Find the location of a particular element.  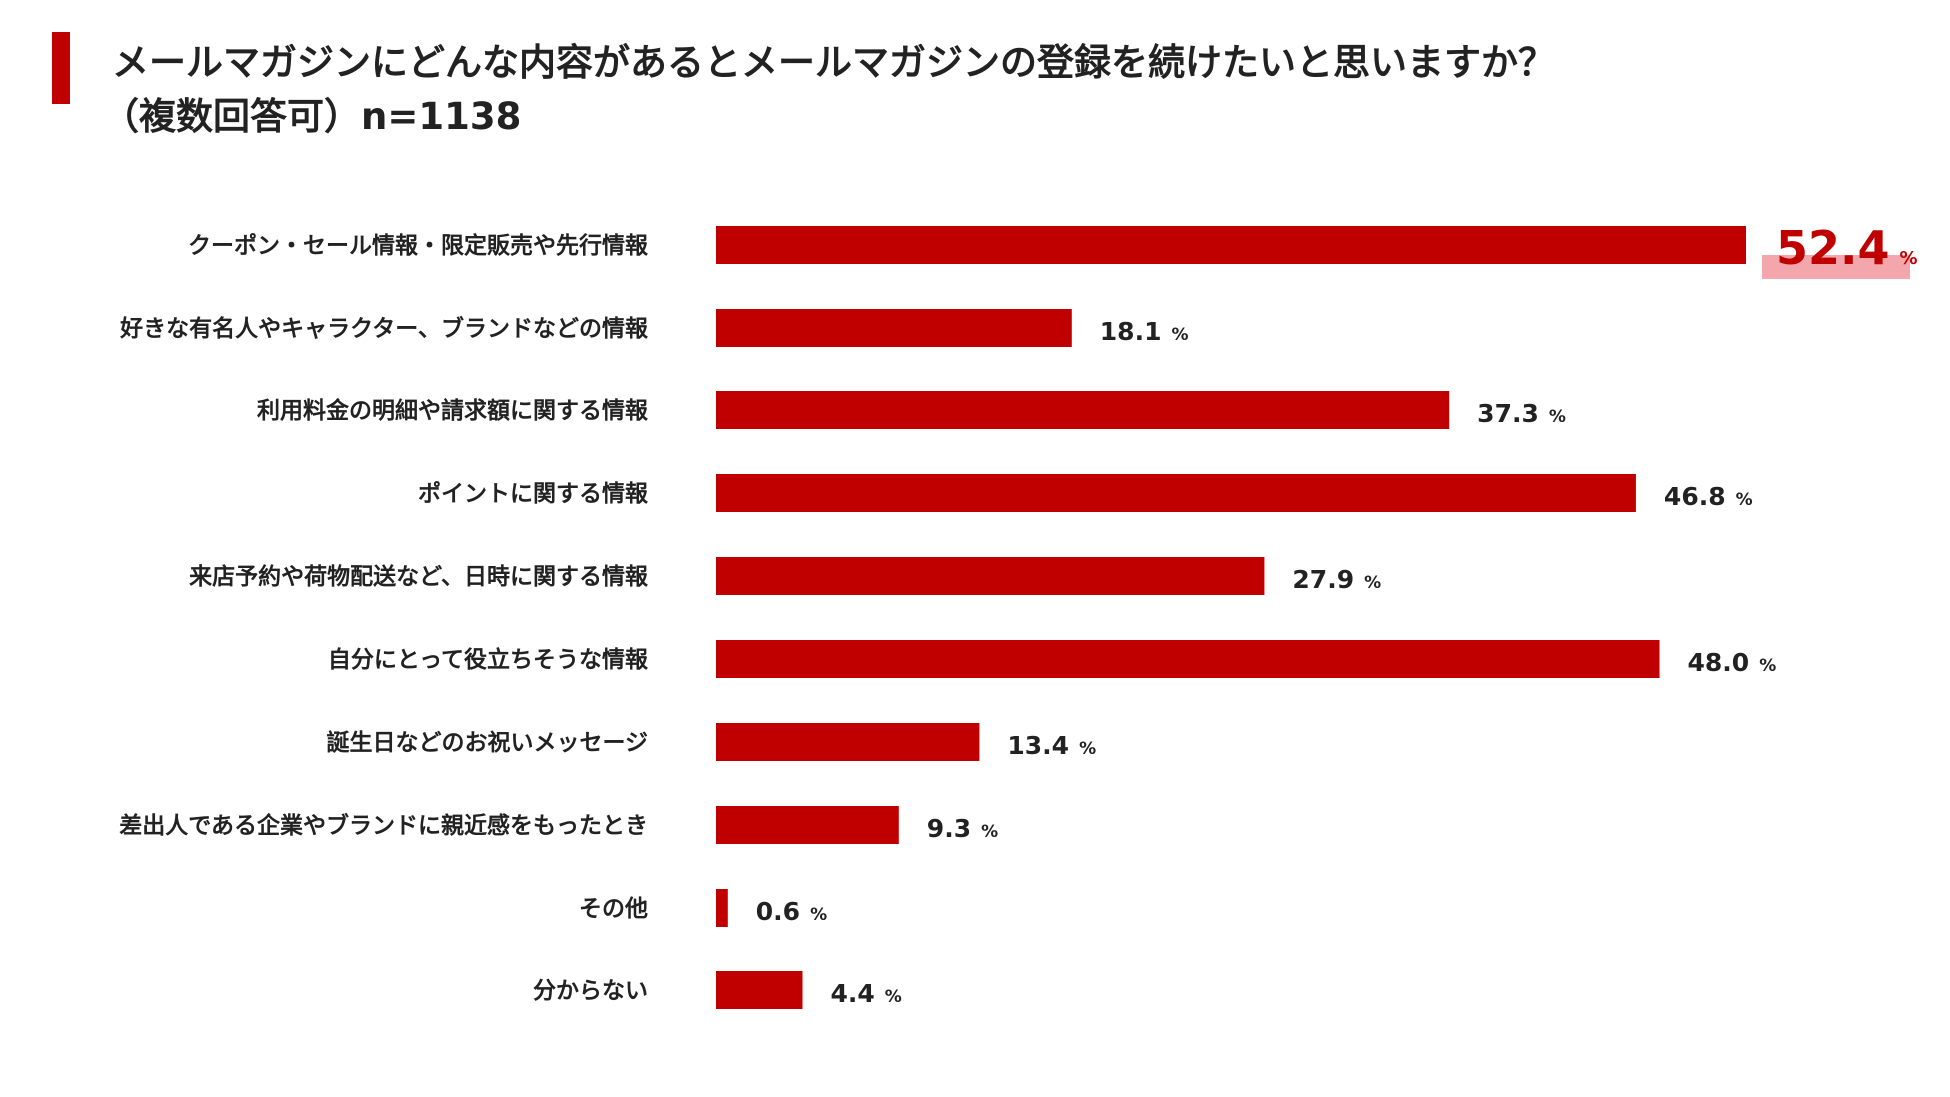

category-label: 来店予約や荷物配送など、日時に関する情報 is located at coordinates (419, 576).